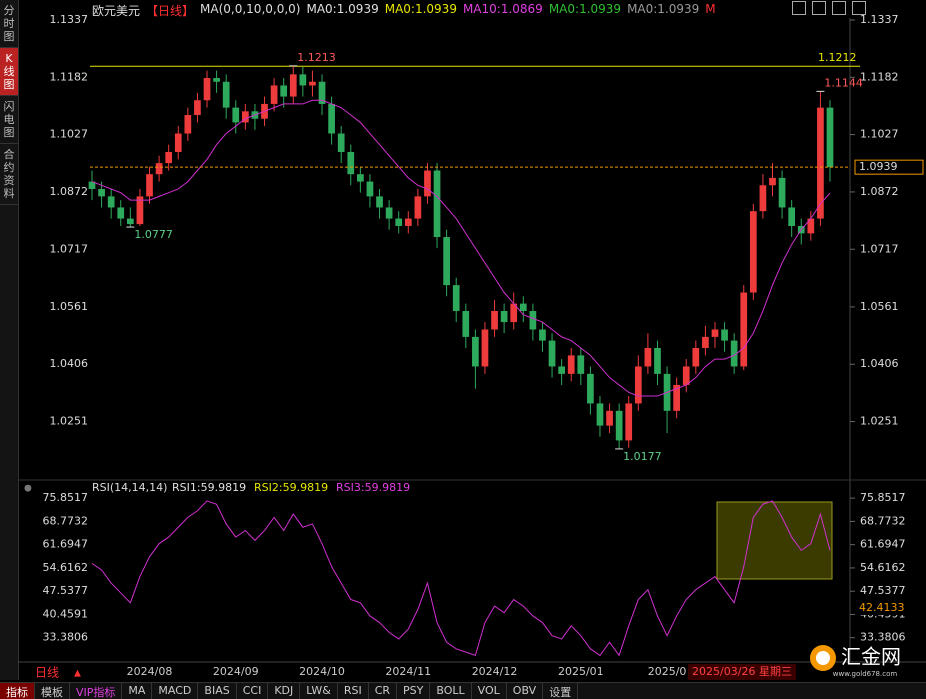 Image resolution: width=926 pixels, height=699 pixels. I want to click on y-tick-label-left: 40.4591, so click(66, 613).